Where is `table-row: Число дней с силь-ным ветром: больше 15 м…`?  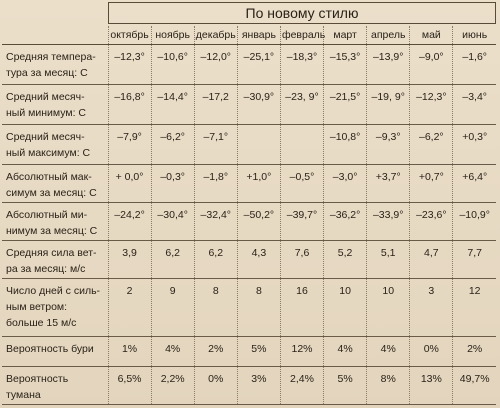
table-row: Число дней с силь-ным ветром: больше 15 м… is located at coordinates (249, 307).